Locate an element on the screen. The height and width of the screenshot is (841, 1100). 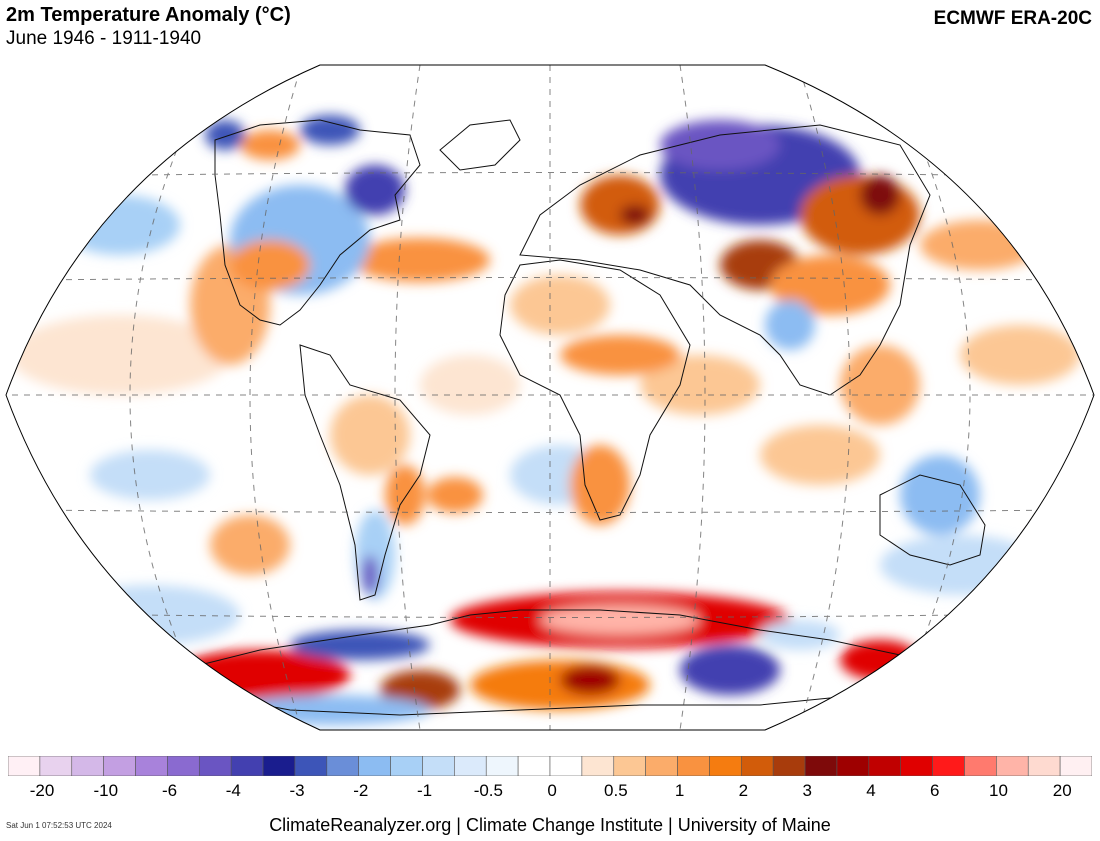
dataset-label: ECMWF ERA-20C is located at coordinates (1012, 18).